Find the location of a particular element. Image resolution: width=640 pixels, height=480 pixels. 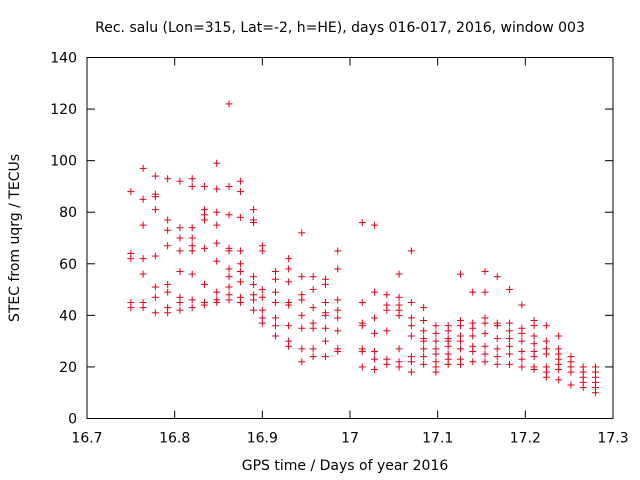

x-tick-label: 16.7 is located at coordinates (86, 439).